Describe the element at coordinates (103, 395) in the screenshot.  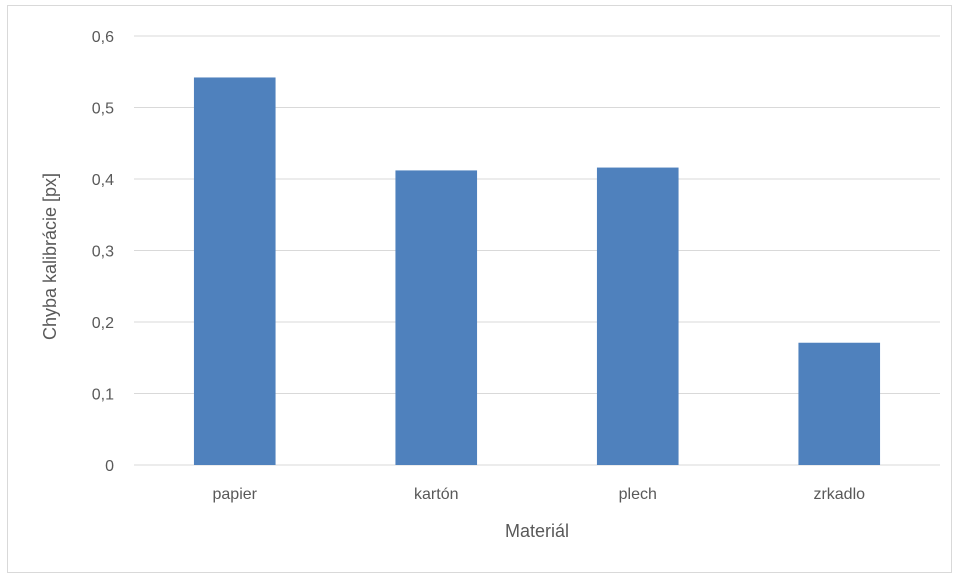
I see `y-tick-label: 0,1` at that location.